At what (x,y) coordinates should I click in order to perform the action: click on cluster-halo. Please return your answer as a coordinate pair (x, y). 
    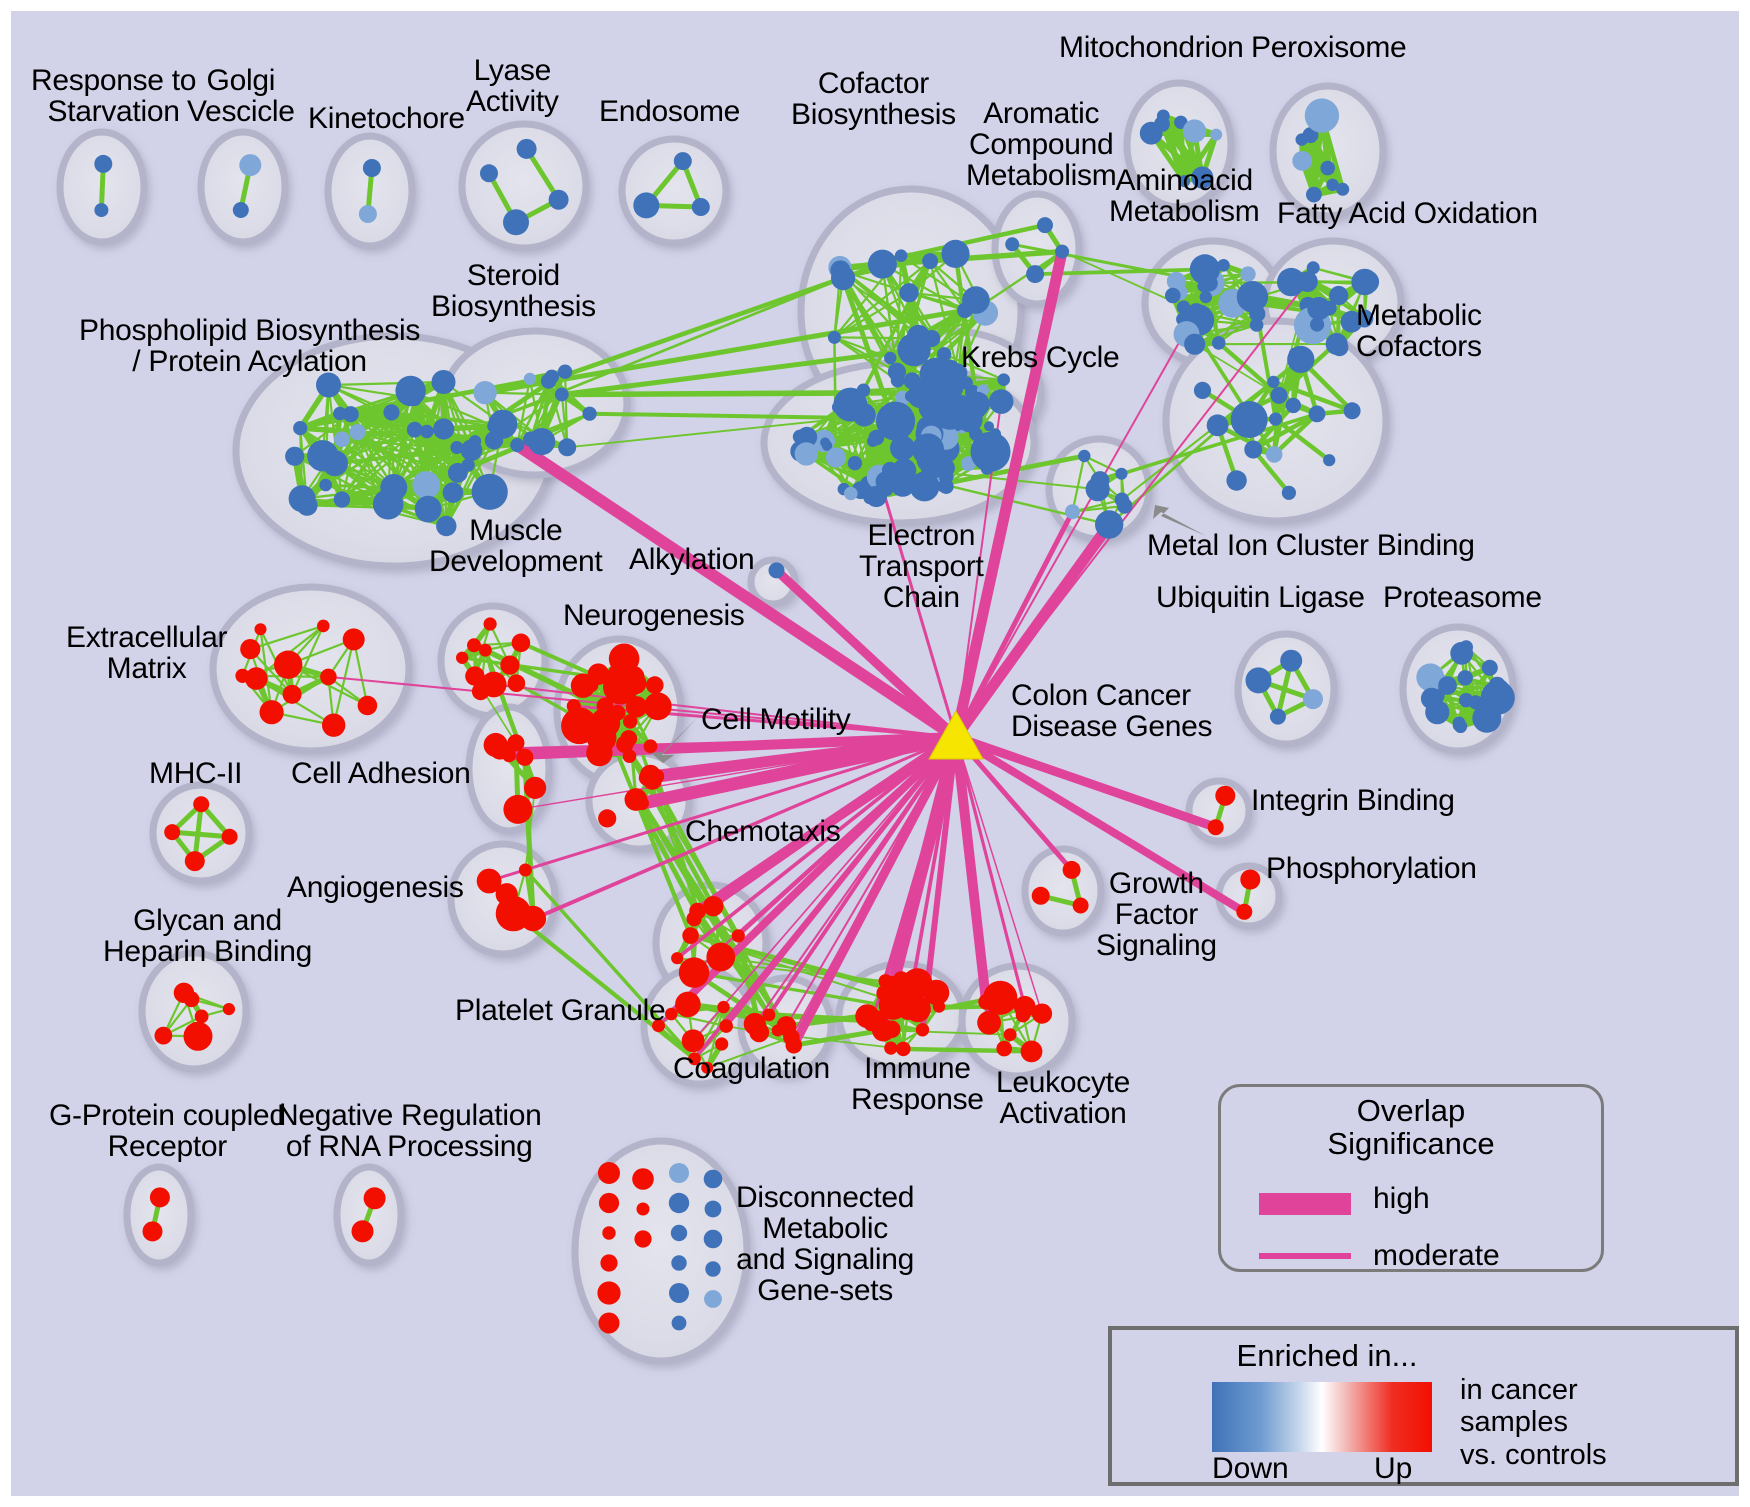
    Looking at the image, I should click on (524, 186).